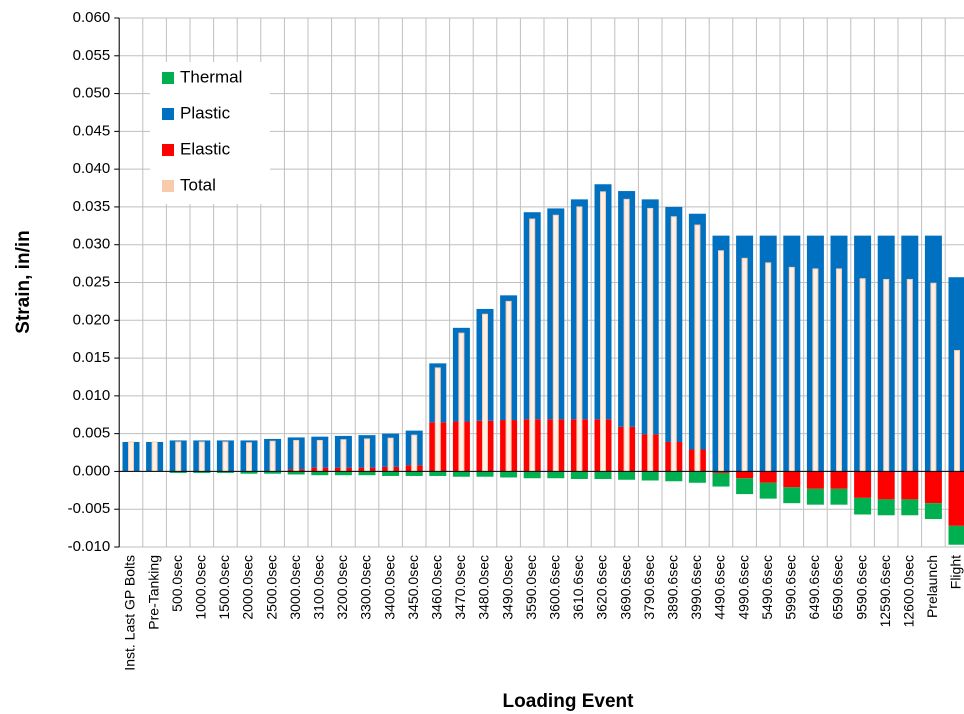  What do you see at coordinates (507, 587) in the screenshot?
I see `x-tick-label: 3490.0sec` at bounding box center [507, 587].